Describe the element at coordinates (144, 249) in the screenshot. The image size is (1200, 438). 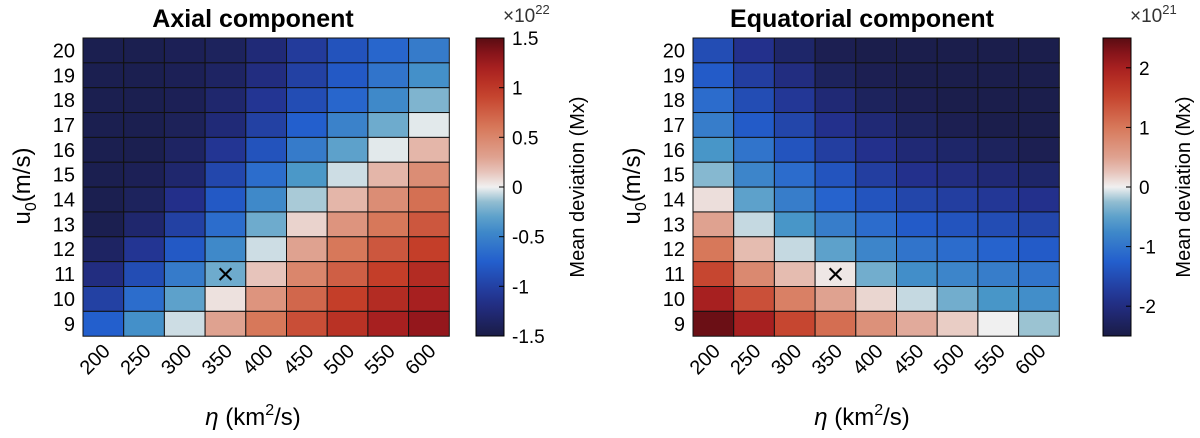
I see `axial-cell-u12-eta250` at that location.